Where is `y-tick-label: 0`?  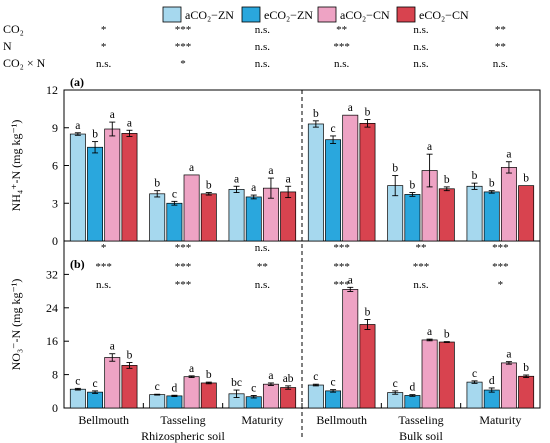 y-tick-label: 0 is located at coordinates (55, 408).